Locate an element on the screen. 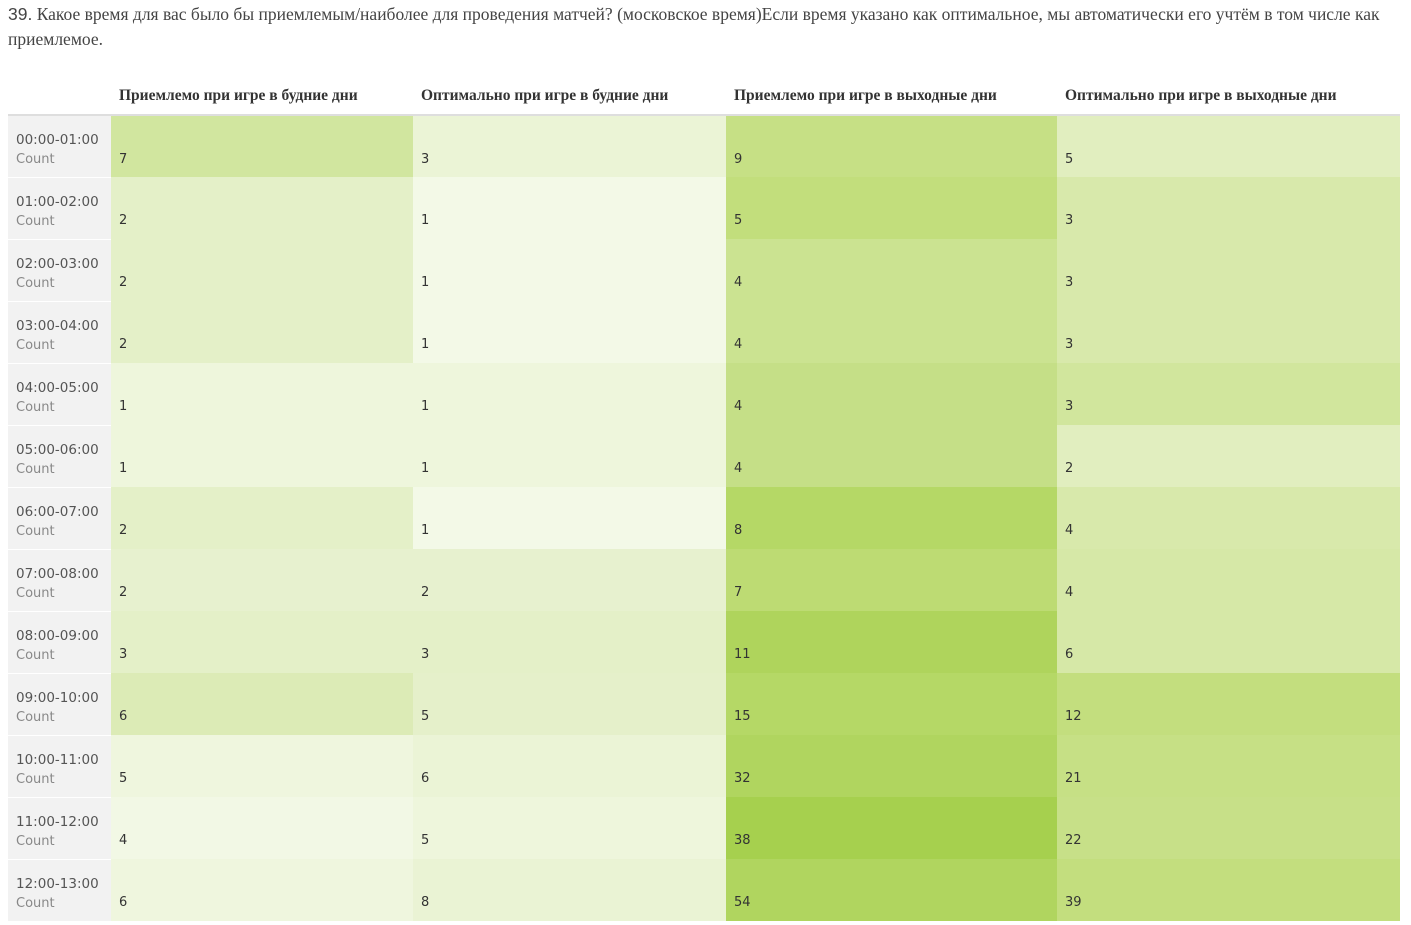  table-cell: 11 is located at coordinates (891, 642).